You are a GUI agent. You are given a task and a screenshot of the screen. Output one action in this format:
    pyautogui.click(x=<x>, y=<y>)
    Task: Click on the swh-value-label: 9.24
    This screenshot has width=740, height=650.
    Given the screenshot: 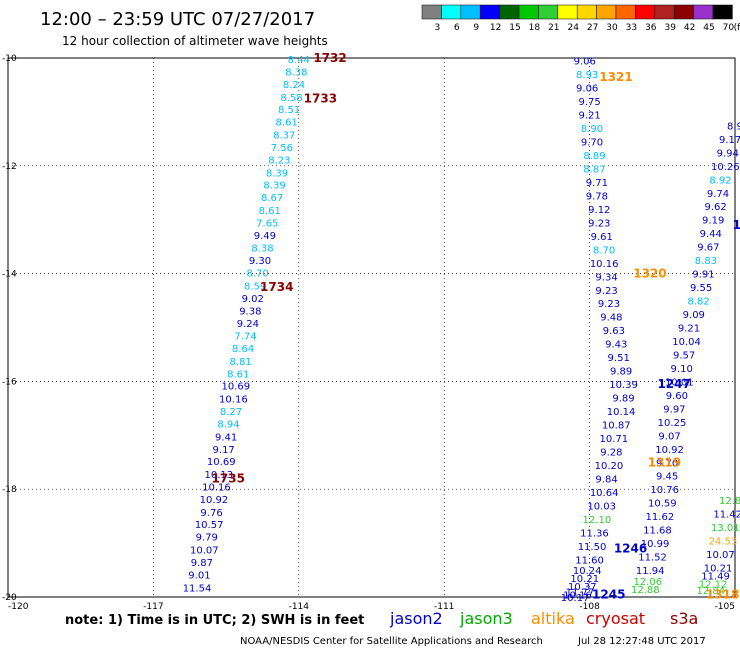 What is the action you would take?
    pyautogui.click(x=248, y=324)
    